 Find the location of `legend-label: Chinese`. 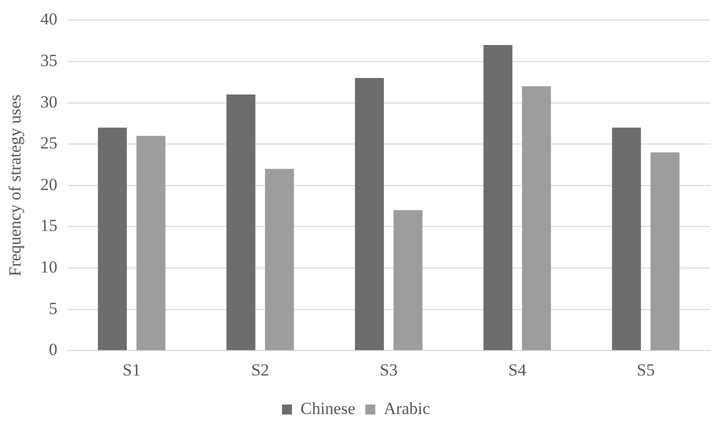

legend-label: Chinese is located at coordinates (328, 408).